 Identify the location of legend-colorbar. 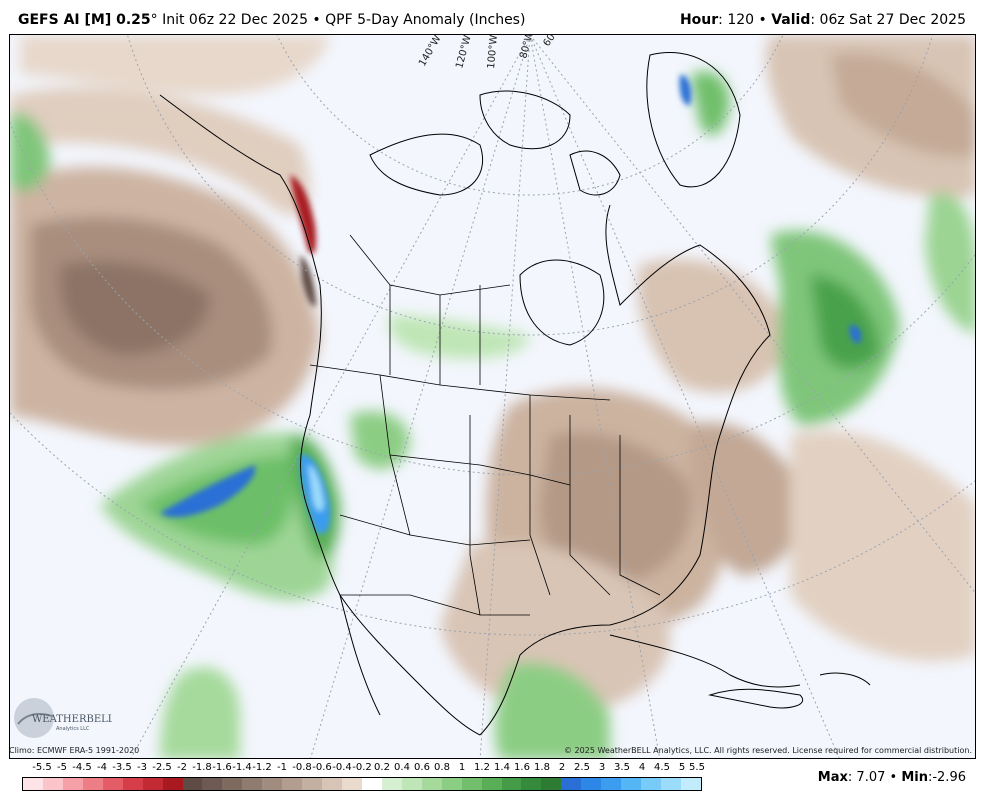
(362, 784).